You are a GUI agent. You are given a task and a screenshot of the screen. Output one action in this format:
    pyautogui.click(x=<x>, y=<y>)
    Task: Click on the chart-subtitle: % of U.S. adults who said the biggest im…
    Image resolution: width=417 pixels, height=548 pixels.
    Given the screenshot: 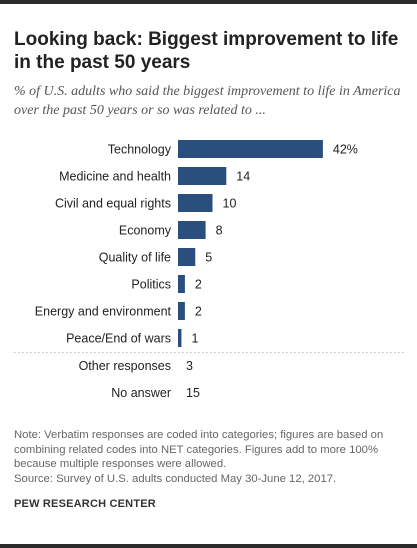 What is the action you would take?
    pyautogui.click(x=207, y=101)
    